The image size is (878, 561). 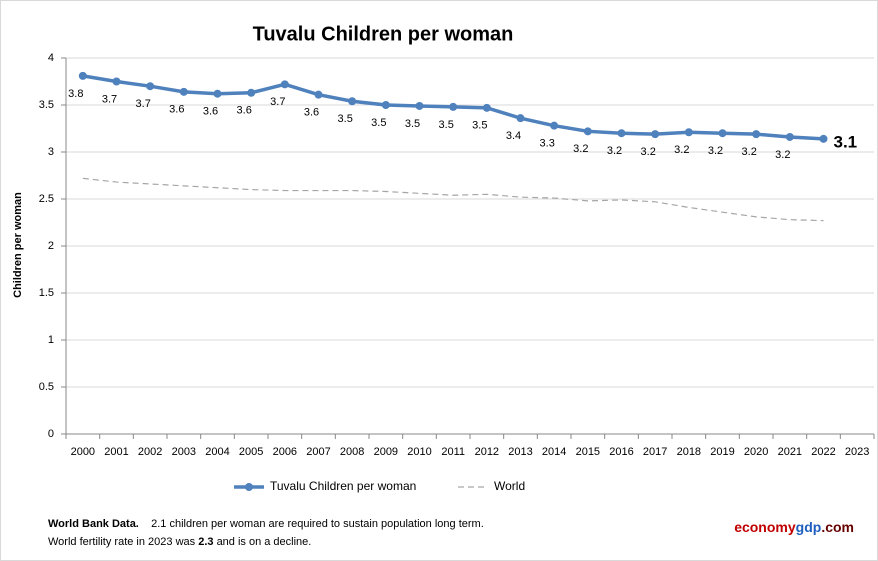 I want to click on x-tick-label: 2000, so click(x=83, y=452).